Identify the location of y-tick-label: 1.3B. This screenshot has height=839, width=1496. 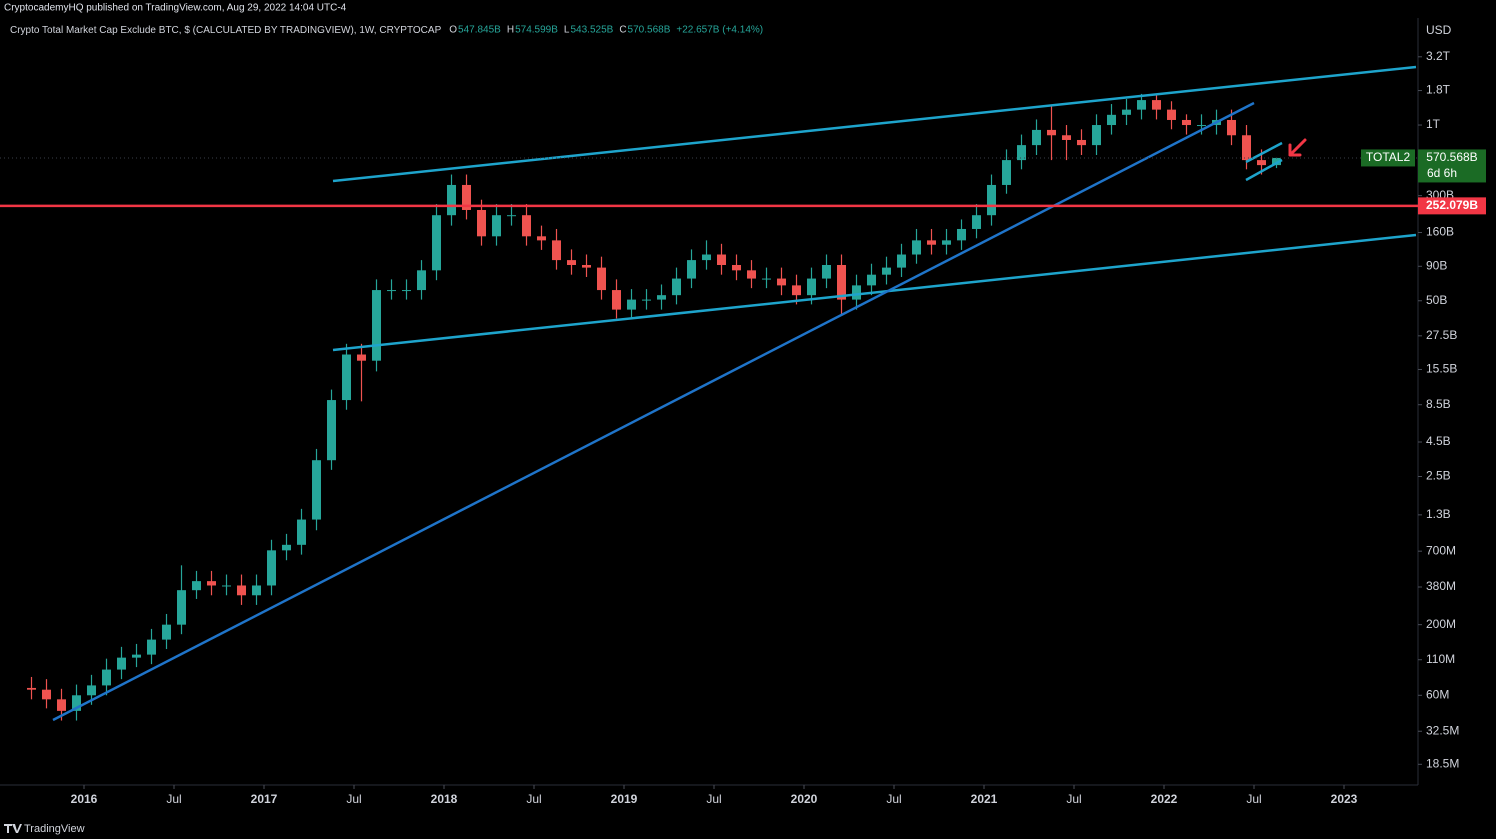
(1438, 514).